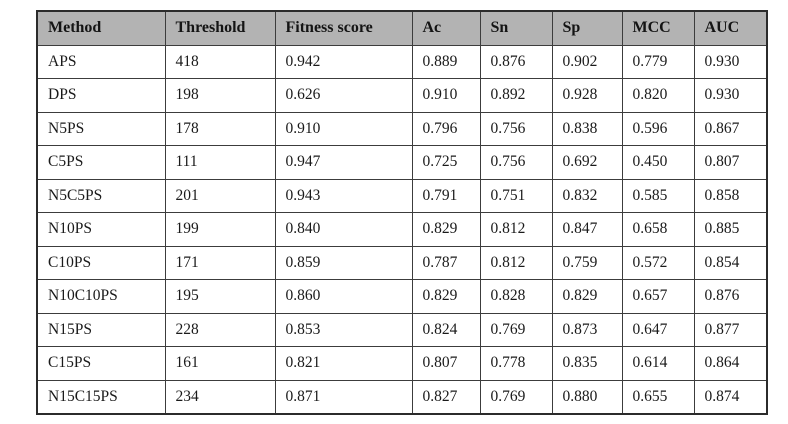 Image resolution: width=788 pixels, height=424 pixels. Describe the element at coordinates (446, 162) in the screenshot. I see `value-cell: 0.725` at that location.